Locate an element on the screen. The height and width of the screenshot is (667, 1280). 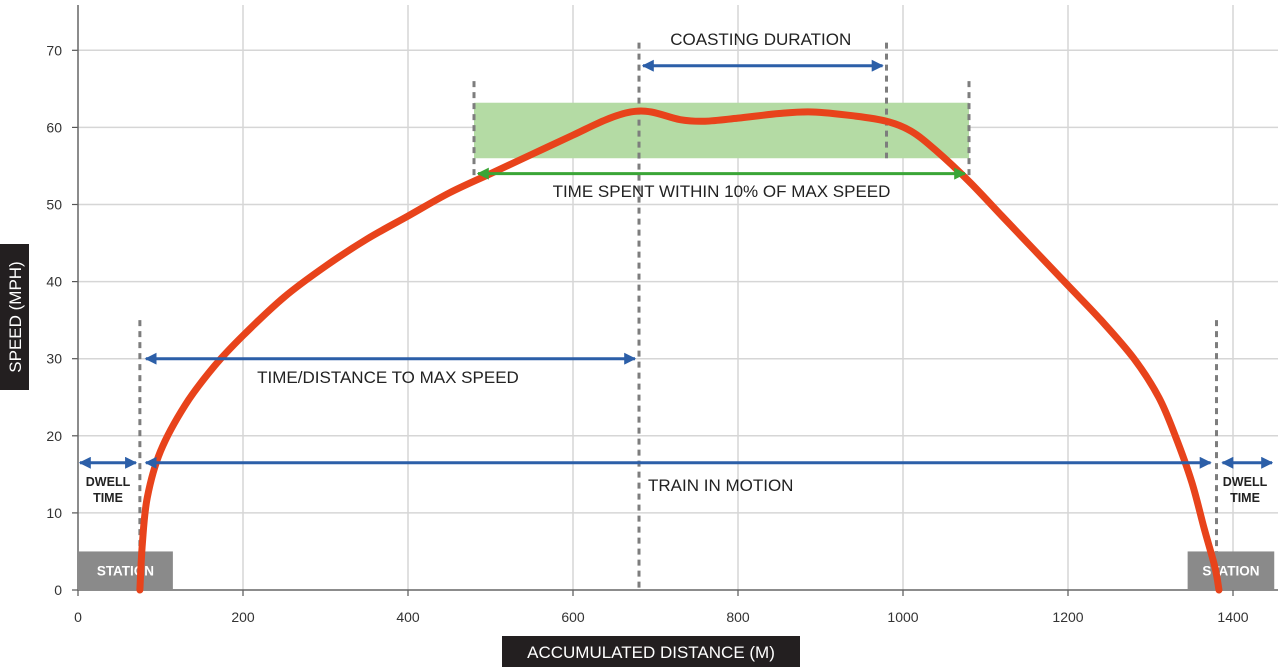
time-within-10pct-label: TIME SPENT WITHIN 10% OF MAX SPEED is located at coordinates (722, 191).